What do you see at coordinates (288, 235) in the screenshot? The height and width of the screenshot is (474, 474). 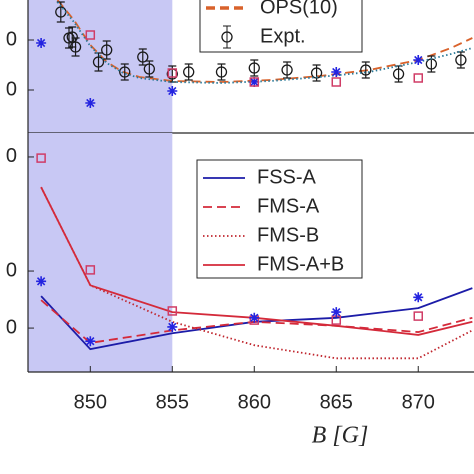 I see `legend-label: FMS-B` at bounding box center [288, 235].